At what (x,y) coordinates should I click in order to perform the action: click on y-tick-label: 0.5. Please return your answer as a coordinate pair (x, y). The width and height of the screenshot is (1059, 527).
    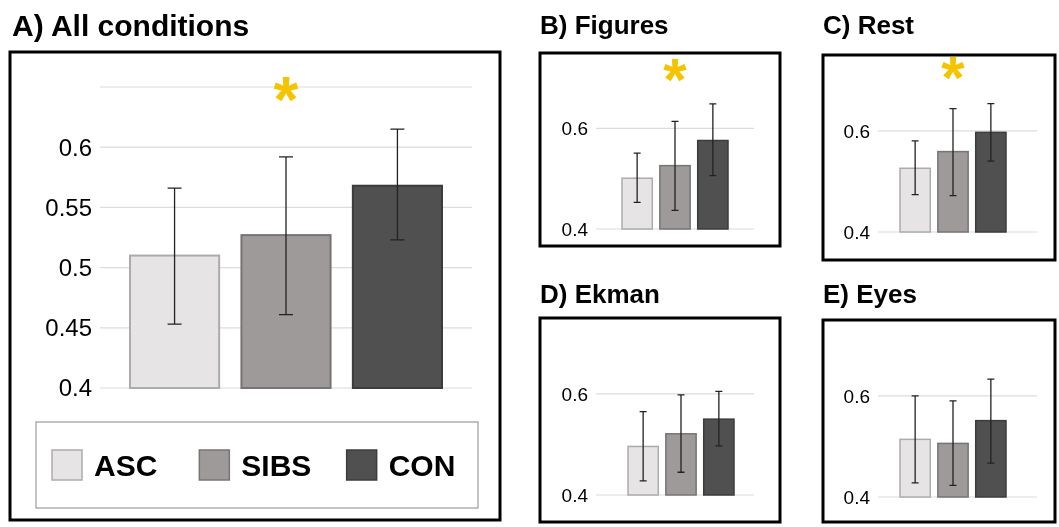
    Looking at the image, I should click on (75, 267).